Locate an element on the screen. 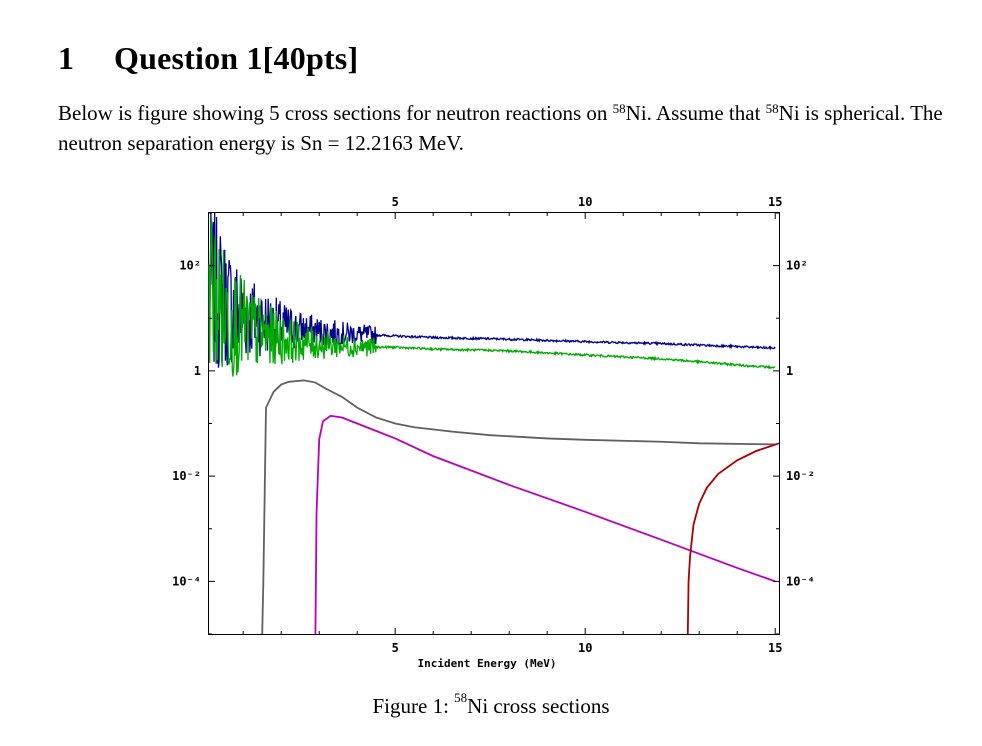  paragraph-text-2: Ni. Assume that is located at coordinates (695, 113).